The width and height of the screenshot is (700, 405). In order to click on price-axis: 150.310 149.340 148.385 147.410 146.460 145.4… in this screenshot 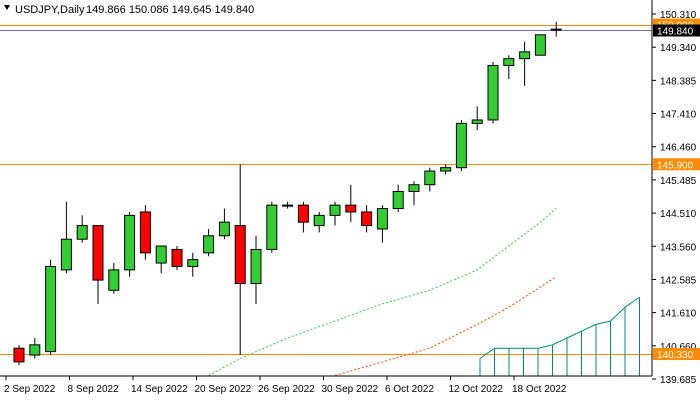, I will do `click(674, 198)`.